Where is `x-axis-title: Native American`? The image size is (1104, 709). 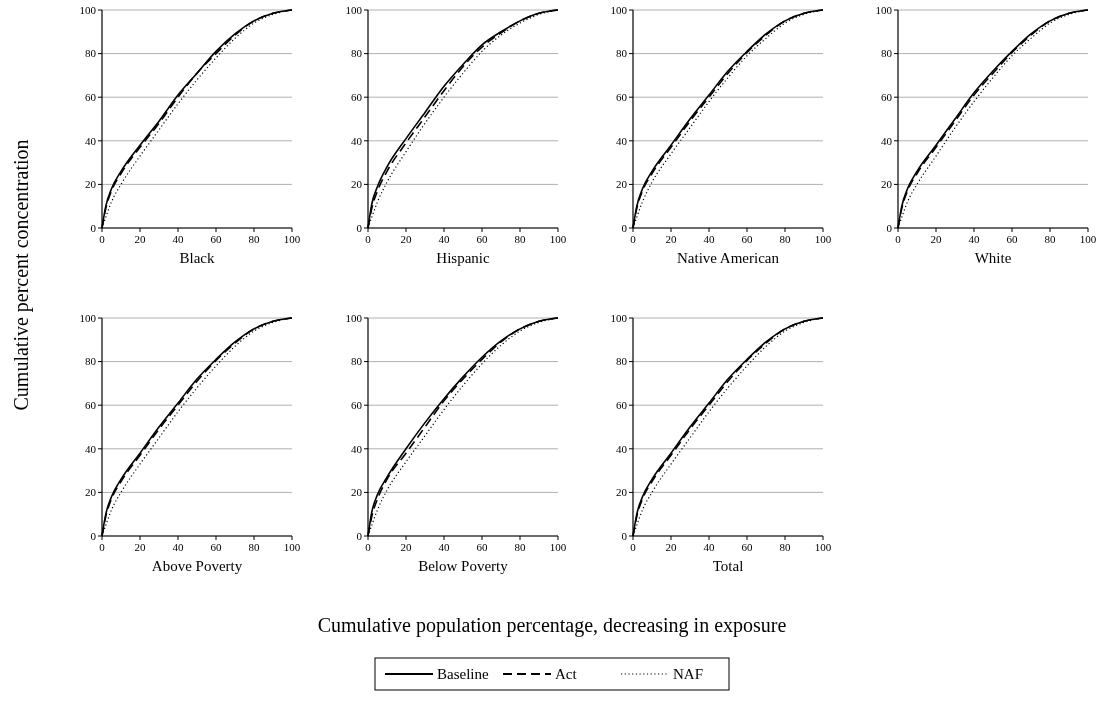
x-axis-title: Native American is located at coordinates (728, 258).